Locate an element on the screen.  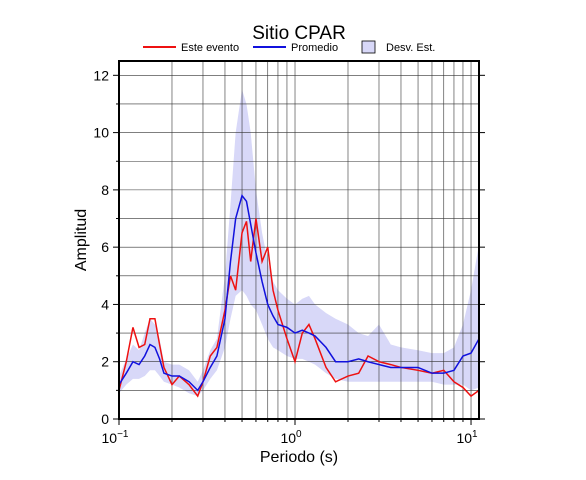
y-tick-label: 0 is located at coordinates (105, 419).